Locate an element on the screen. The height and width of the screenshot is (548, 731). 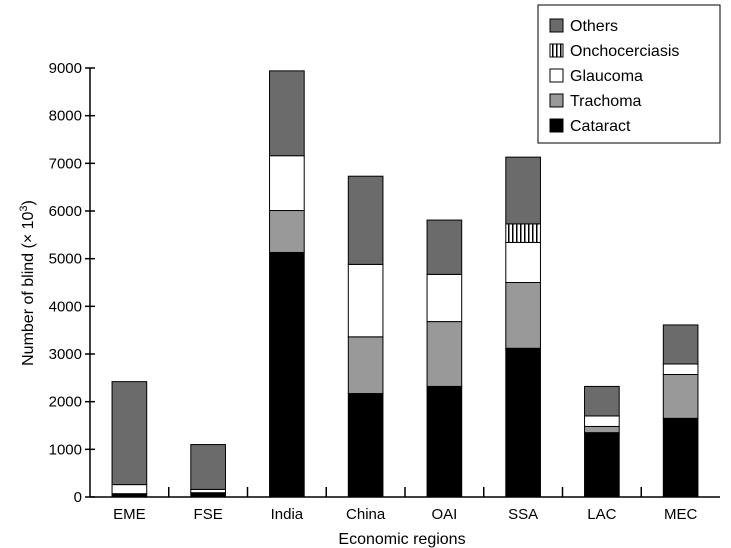
y-tick-label: 8000 is located at coordinates (65, 116).